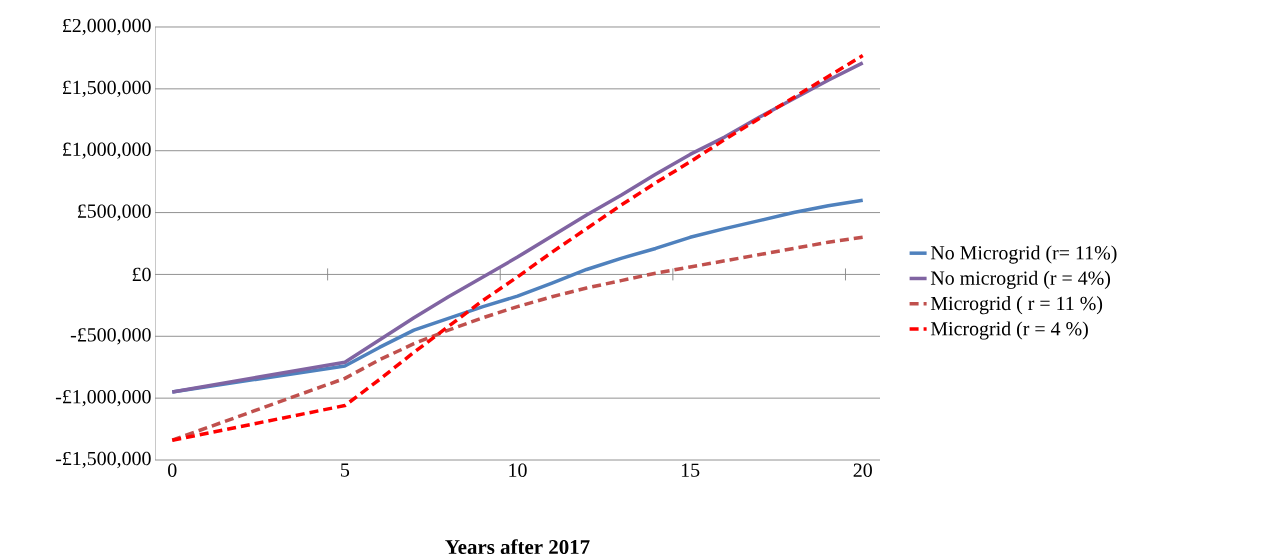 The width and height of the screenshot is (1261, 559). I want to click on y-tick-label: £500,000, so click(114, 212).